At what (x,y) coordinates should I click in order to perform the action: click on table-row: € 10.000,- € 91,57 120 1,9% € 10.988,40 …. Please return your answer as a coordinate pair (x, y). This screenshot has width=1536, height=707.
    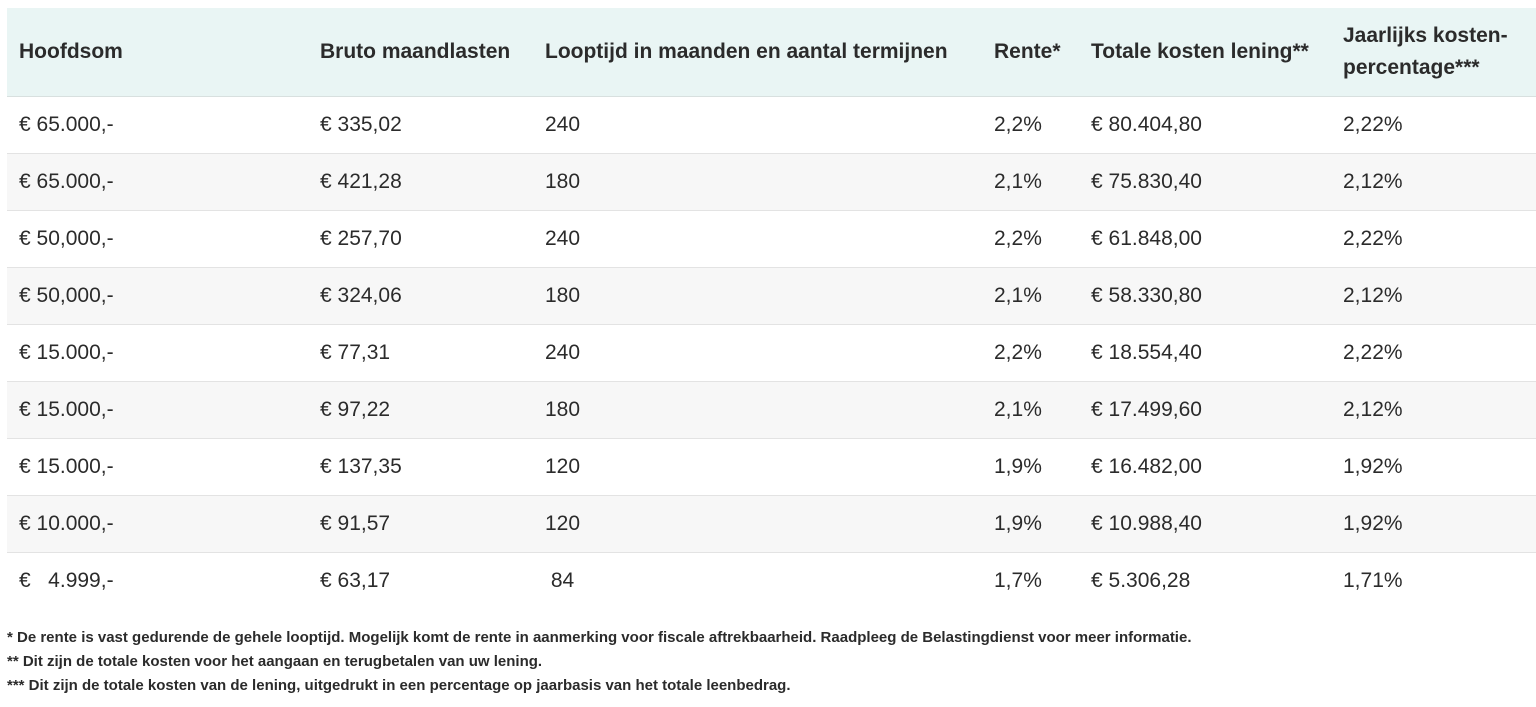
    Looking at the image, I should click on (771, 524).